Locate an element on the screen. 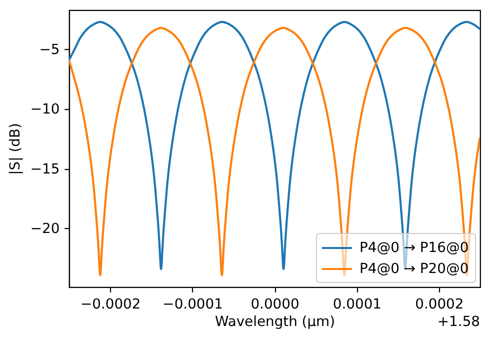 The image size is (490, 340). x-tick-label: −0.0001 is located at coordinates (192, 304).